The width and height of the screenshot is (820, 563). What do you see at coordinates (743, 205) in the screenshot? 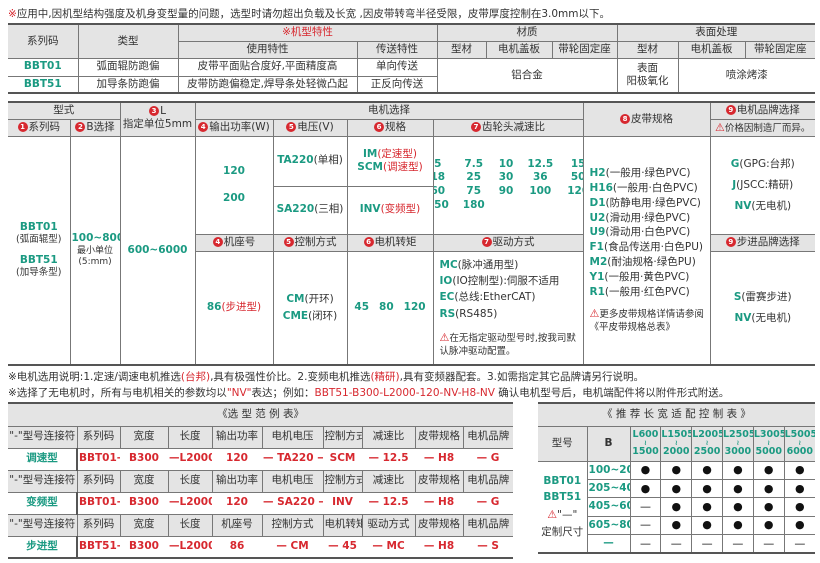
I see `brand-option-code: NV` at bounding box center [743, 205].